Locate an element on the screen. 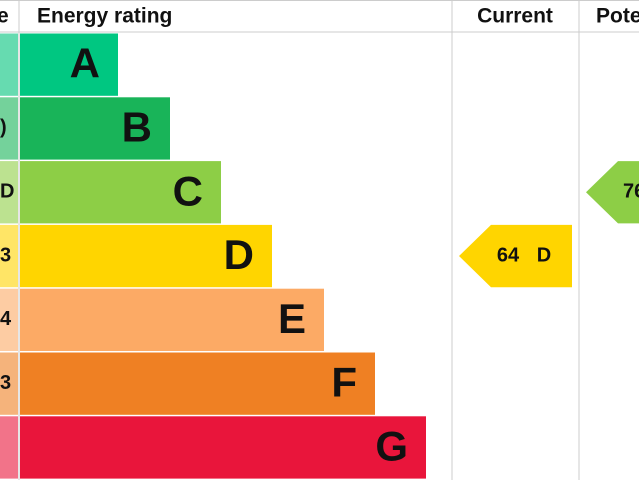 The height and width of the screenshot is (480, 639). score-fragment: ) is located at coordinates (3, 128).